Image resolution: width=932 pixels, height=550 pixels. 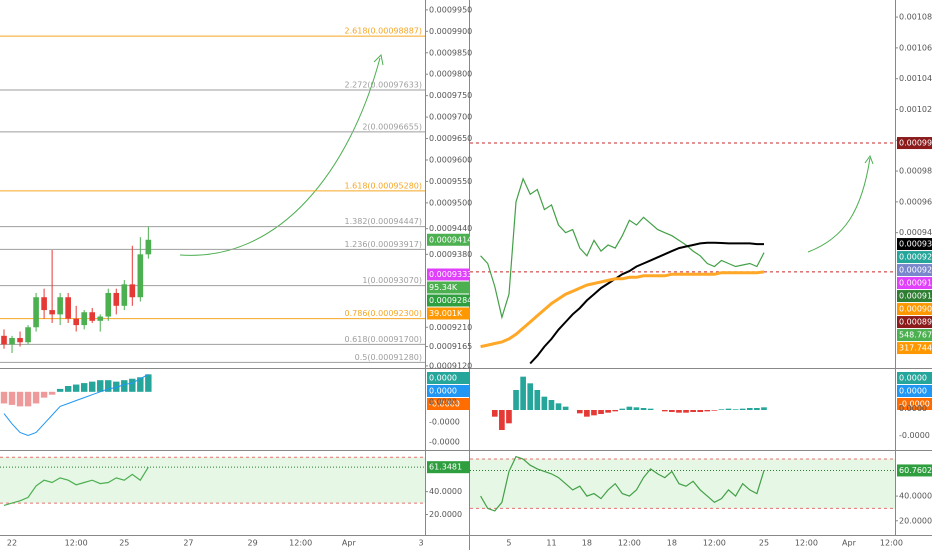 I want to click on projection-arrow, so click(x=839, y=205).